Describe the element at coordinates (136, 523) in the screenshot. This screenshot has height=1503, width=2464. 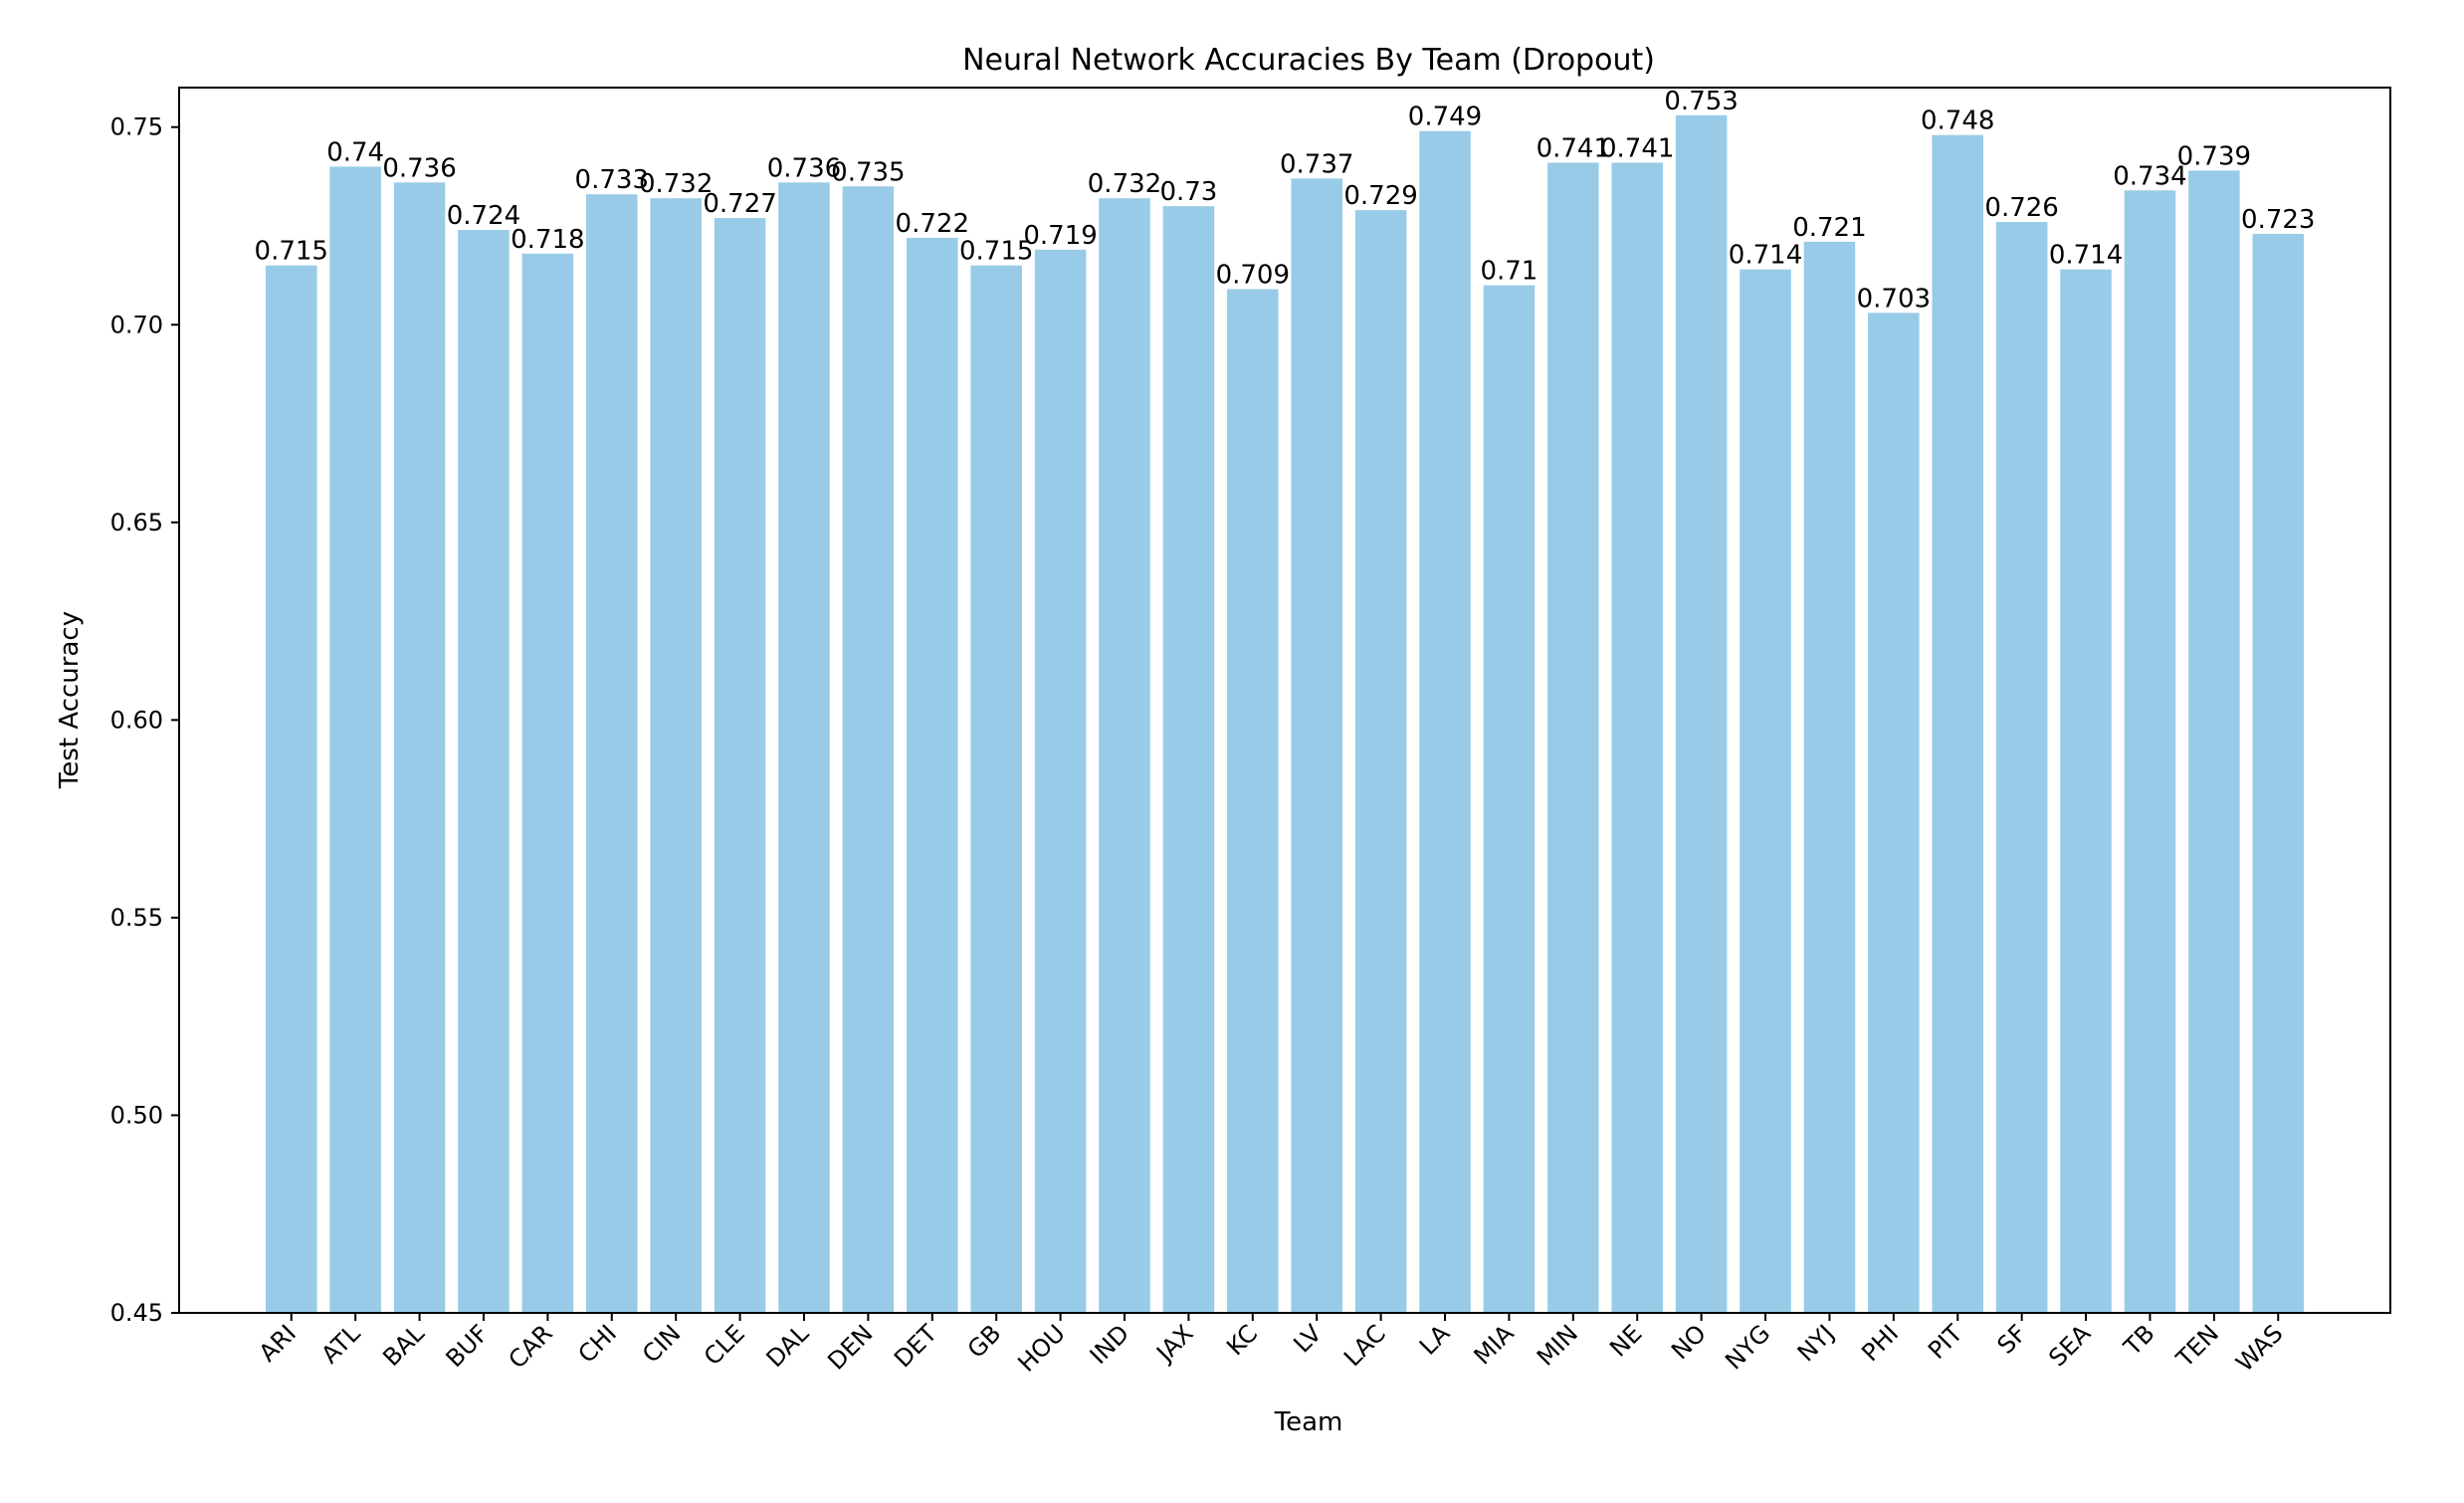
I see `y-tick-label-0.65: 0.65` at that location.